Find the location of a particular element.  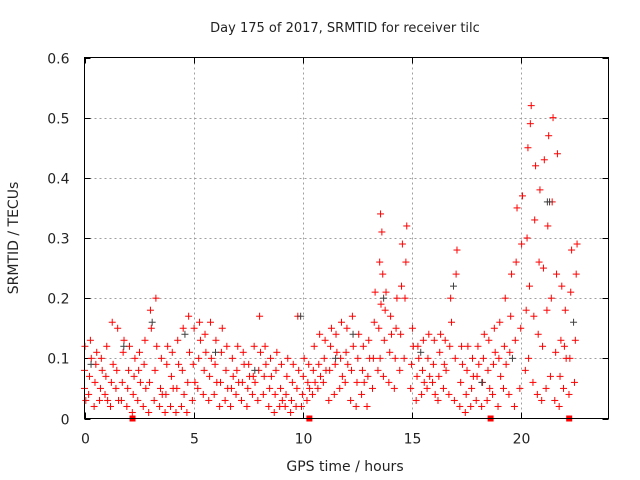

y-tick-label: 0.1 is located at coordinates (58, 360).